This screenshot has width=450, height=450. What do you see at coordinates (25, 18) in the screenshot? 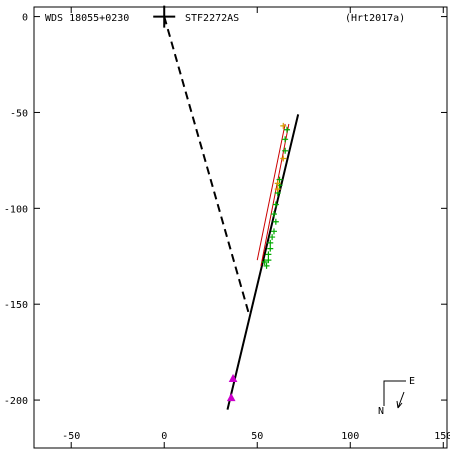
I see `y-tick-label: 0` at bounding box center [25, 18].